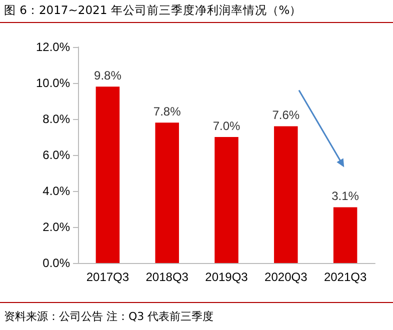 The width and height of the screenshot is (393, 330). What do you see at coordinates (346, 196) in the screenshot?
I see `data-label: 3.1%` at bounding box center [346, 196].